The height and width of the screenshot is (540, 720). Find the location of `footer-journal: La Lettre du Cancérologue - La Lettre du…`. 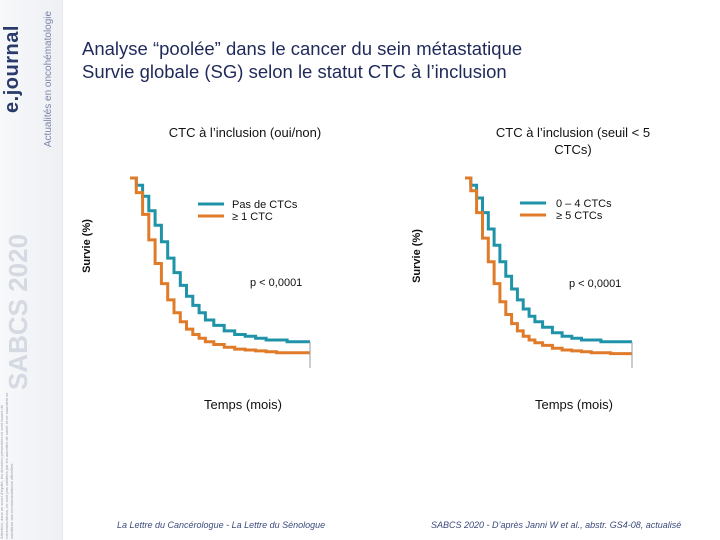

footer-journal: La Lettre du Cancérologue - La Lettre du… is located at coordinates (221, 525).